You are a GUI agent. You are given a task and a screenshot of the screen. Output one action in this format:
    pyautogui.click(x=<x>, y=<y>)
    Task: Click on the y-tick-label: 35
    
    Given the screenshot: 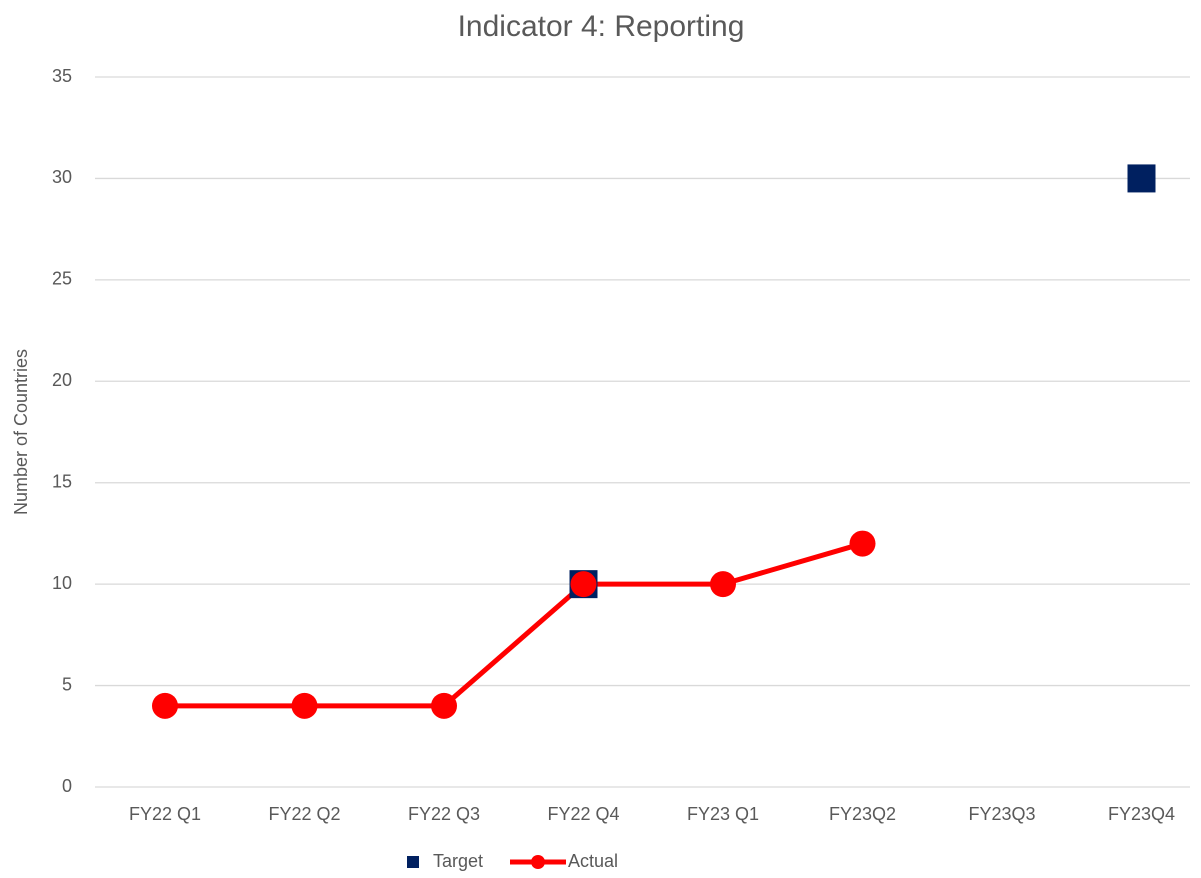 What is the action you would take?
    pyautogui.click(x=62, y=76)
    